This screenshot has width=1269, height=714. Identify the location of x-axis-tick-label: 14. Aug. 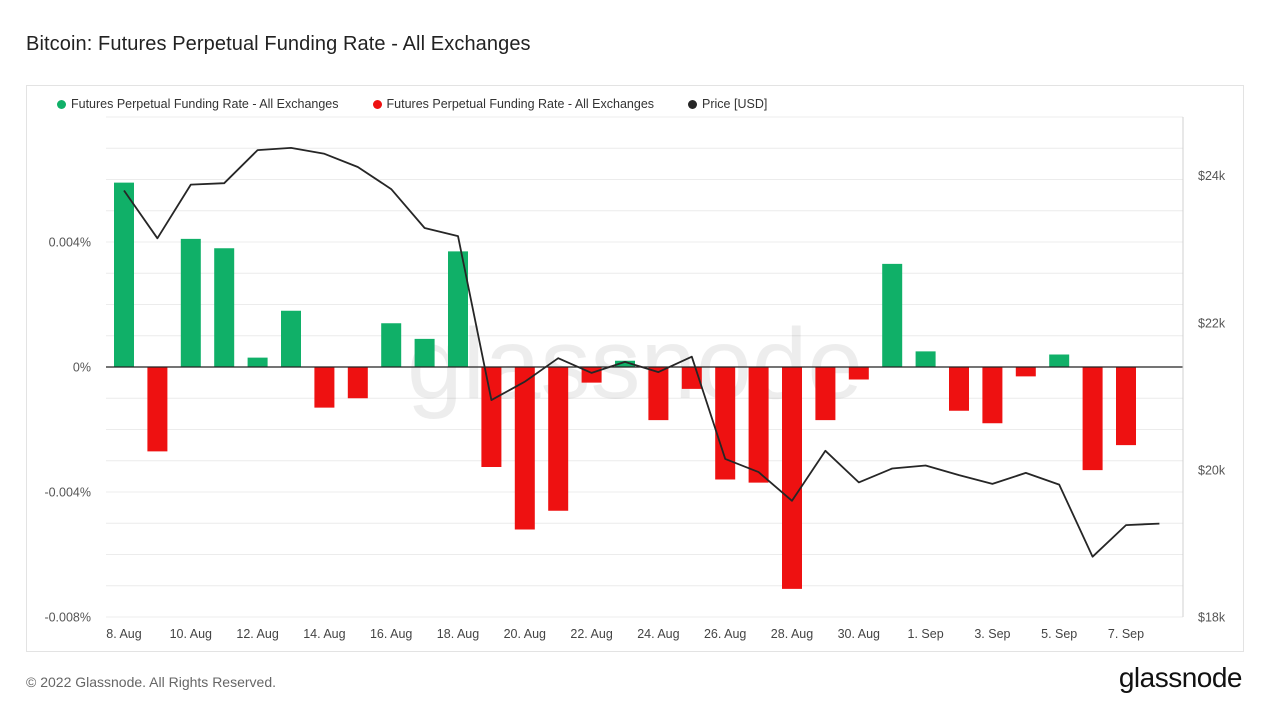
(324, 634).